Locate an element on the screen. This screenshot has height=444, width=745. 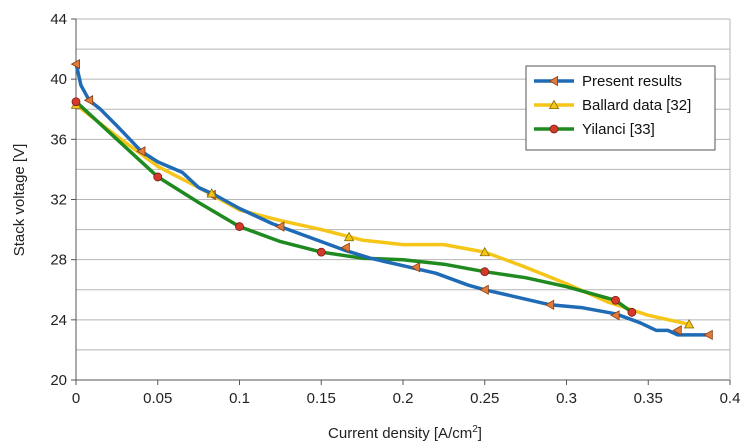
x-axis-title-sup: 2 is located at coordinates (475, 429).